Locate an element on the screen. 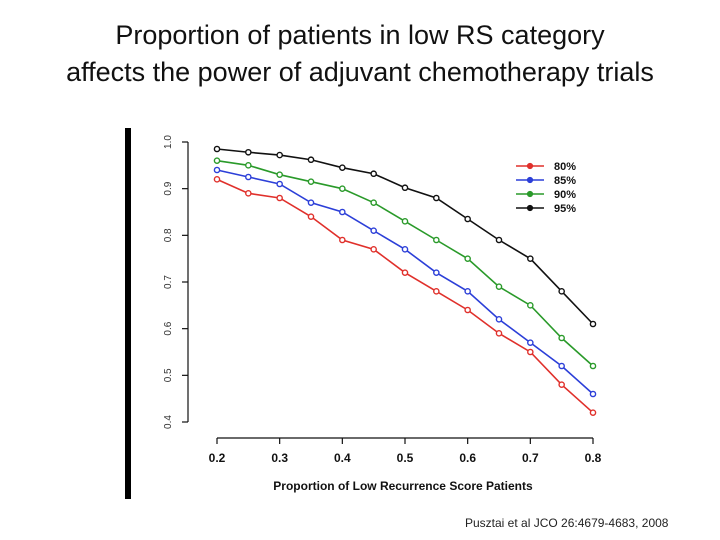 The height and width of the screenshot is (540, 720). y-tick-label: 0.4 is located at coordinates (168, 422).